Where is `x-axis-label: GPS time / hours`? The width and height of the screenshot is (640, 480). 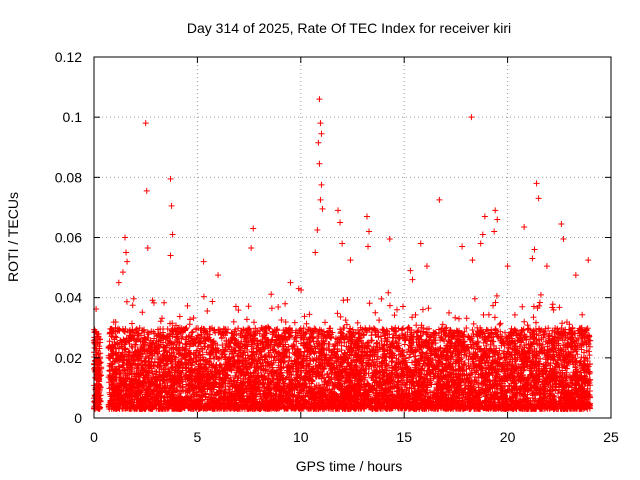 x-axis-label: GPS time / hours is located at coordinates (349, 466).